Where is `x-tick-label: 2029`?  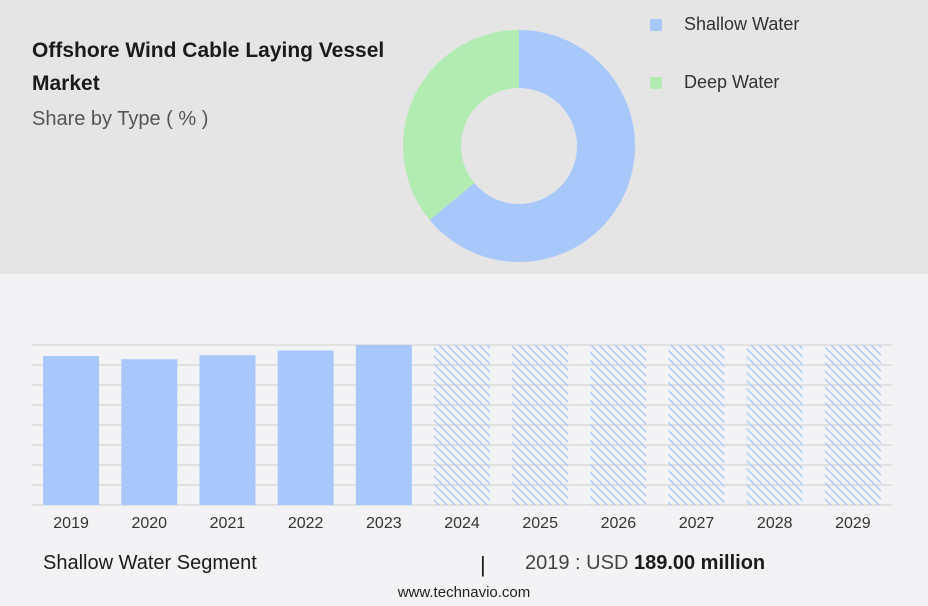
x-tick-label: 2029 is located at coordinates (853, 523).